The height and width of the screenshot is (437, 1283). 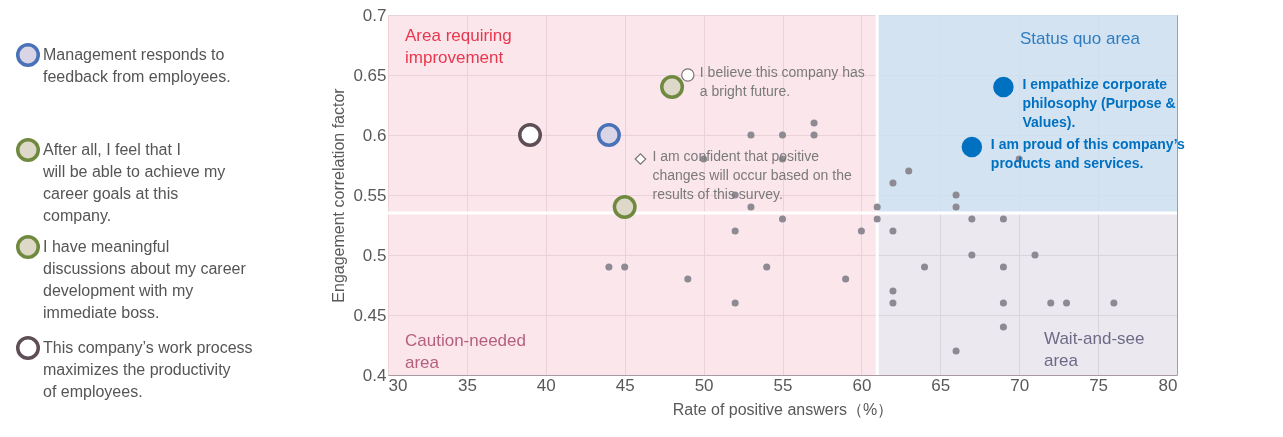 What do you see at coordinates (704, 385) in the screenshot?
I see `x-tick-label: 50` at bounding box center [704, 385].